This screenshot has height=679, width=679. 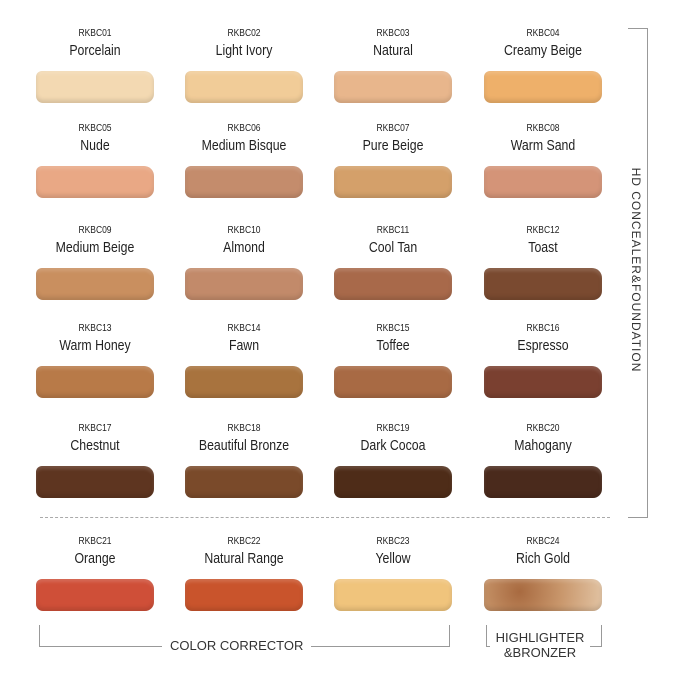 I want to click on shade-name: Orange, so click(x=95, y=558).